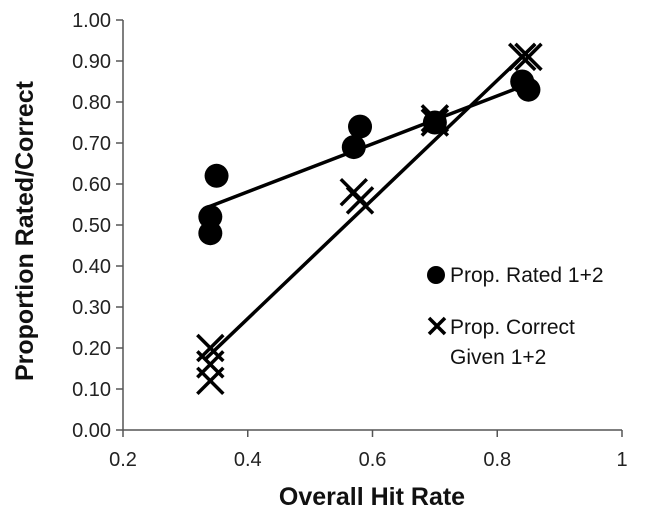  Describe the element at coordinates (497, 460) in the screenshot. I see `x-tick-label: 0.8` at that location.